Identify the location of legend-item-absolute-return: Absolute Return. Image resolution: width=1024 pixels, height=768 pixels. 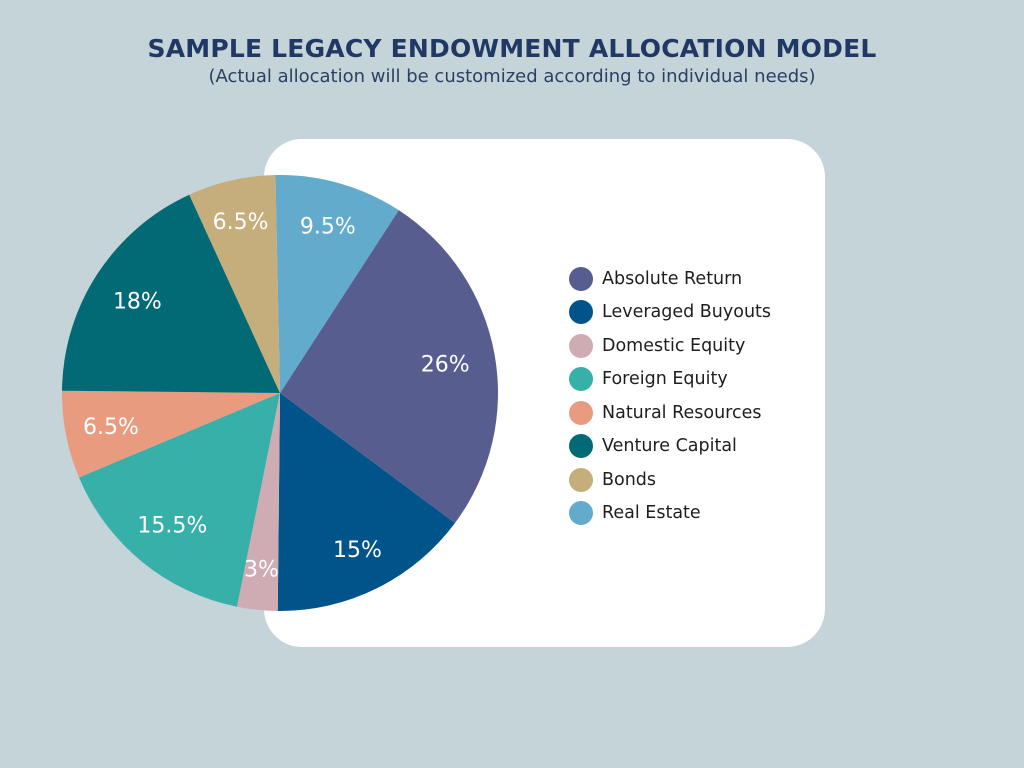
(689, 279).